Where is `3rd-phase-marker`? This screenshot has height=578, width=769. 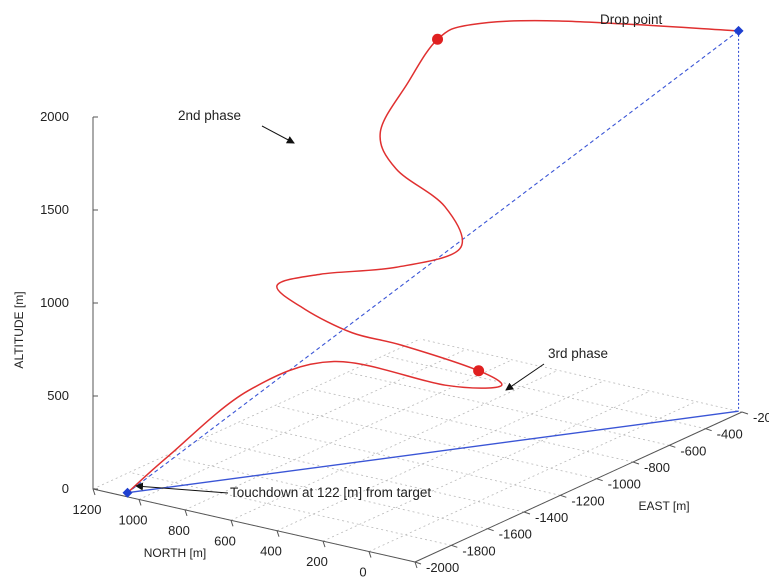 3rd-phase-marker is located at coordinates (479, 371).